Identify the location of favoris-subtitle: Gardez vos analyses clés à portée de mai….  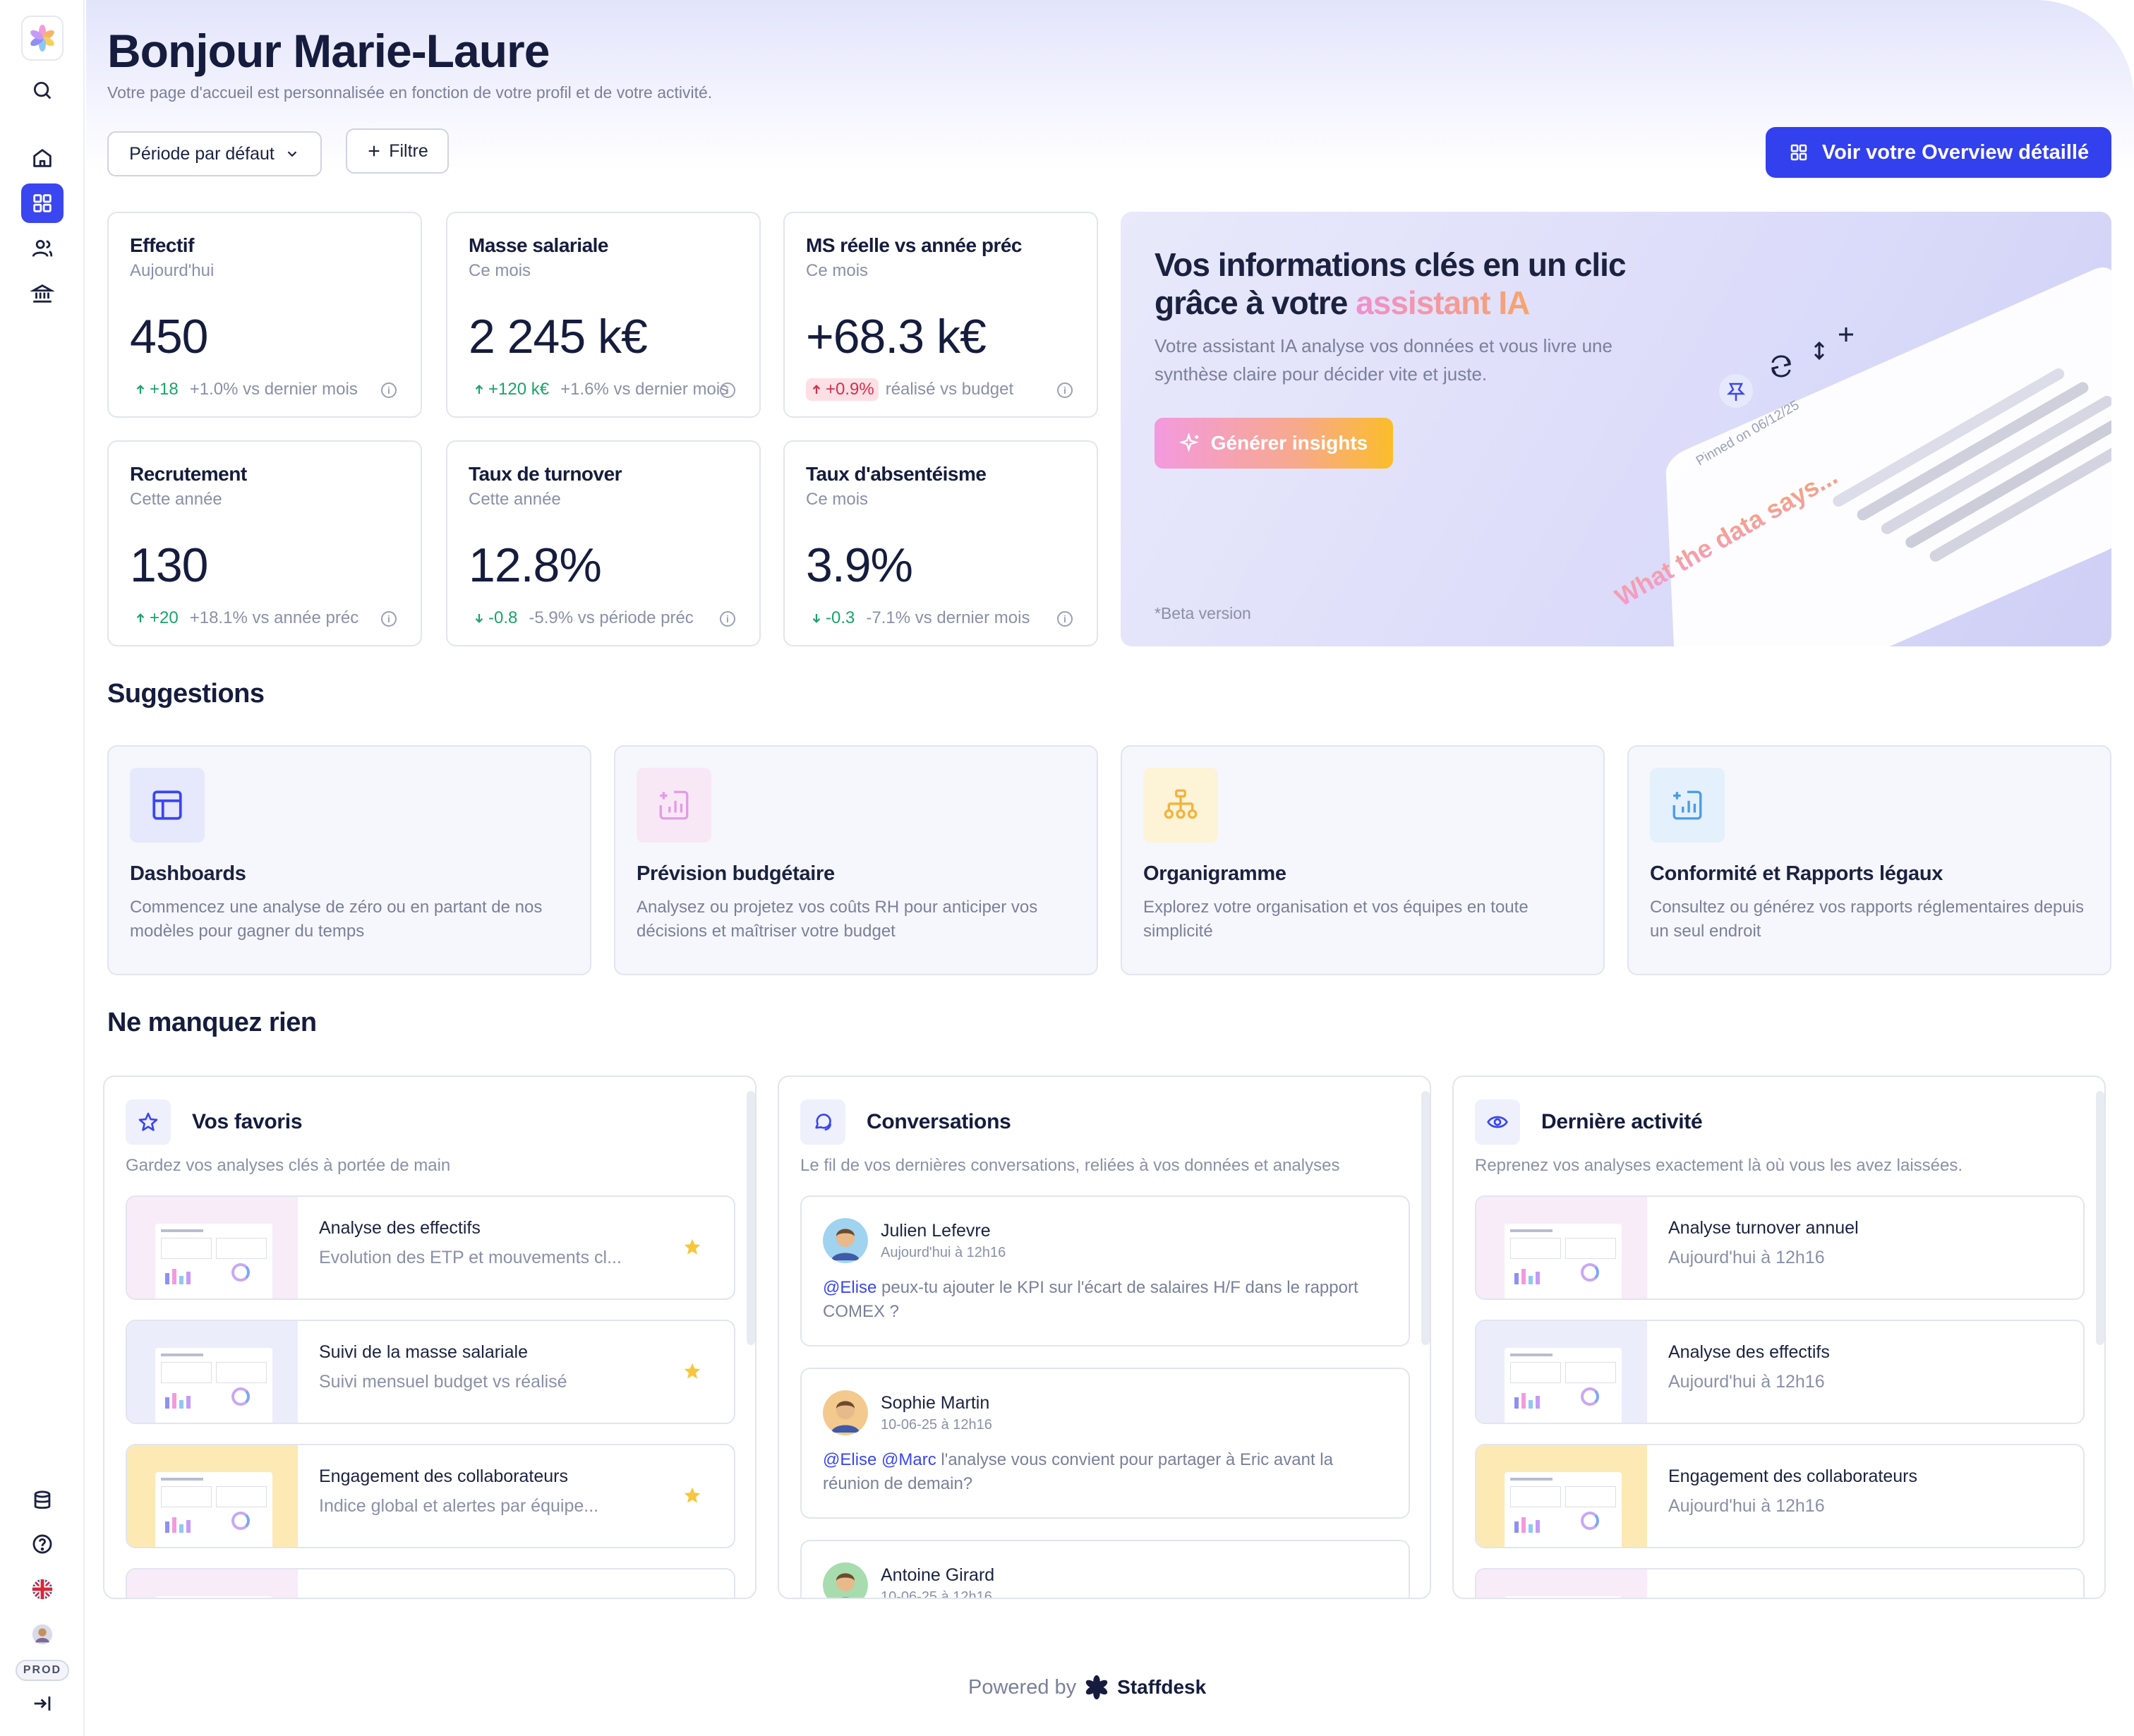
(288, 1165).